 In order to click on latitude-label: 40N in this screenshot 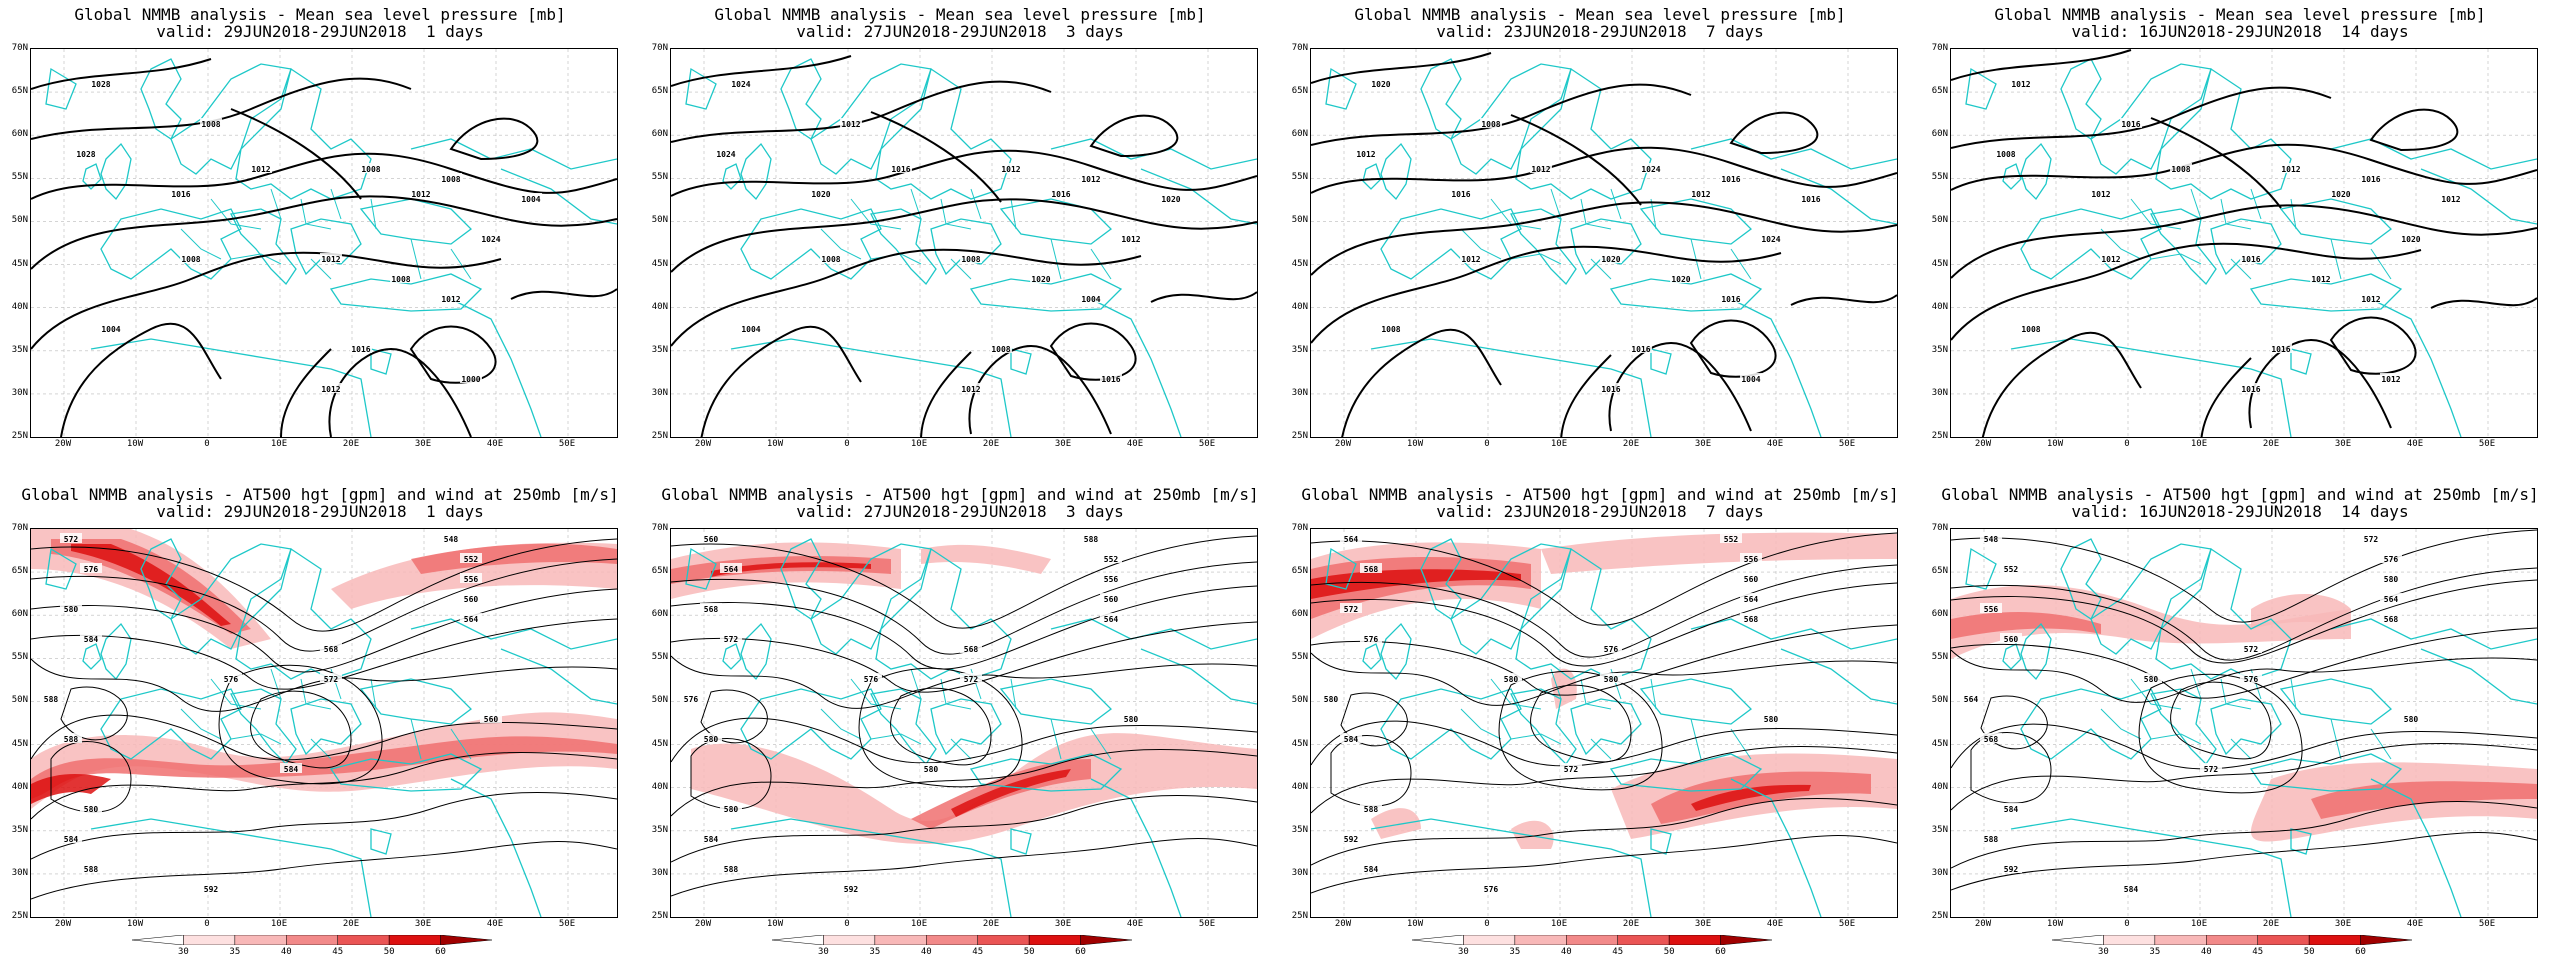, I will do `click(1939, 786)`.